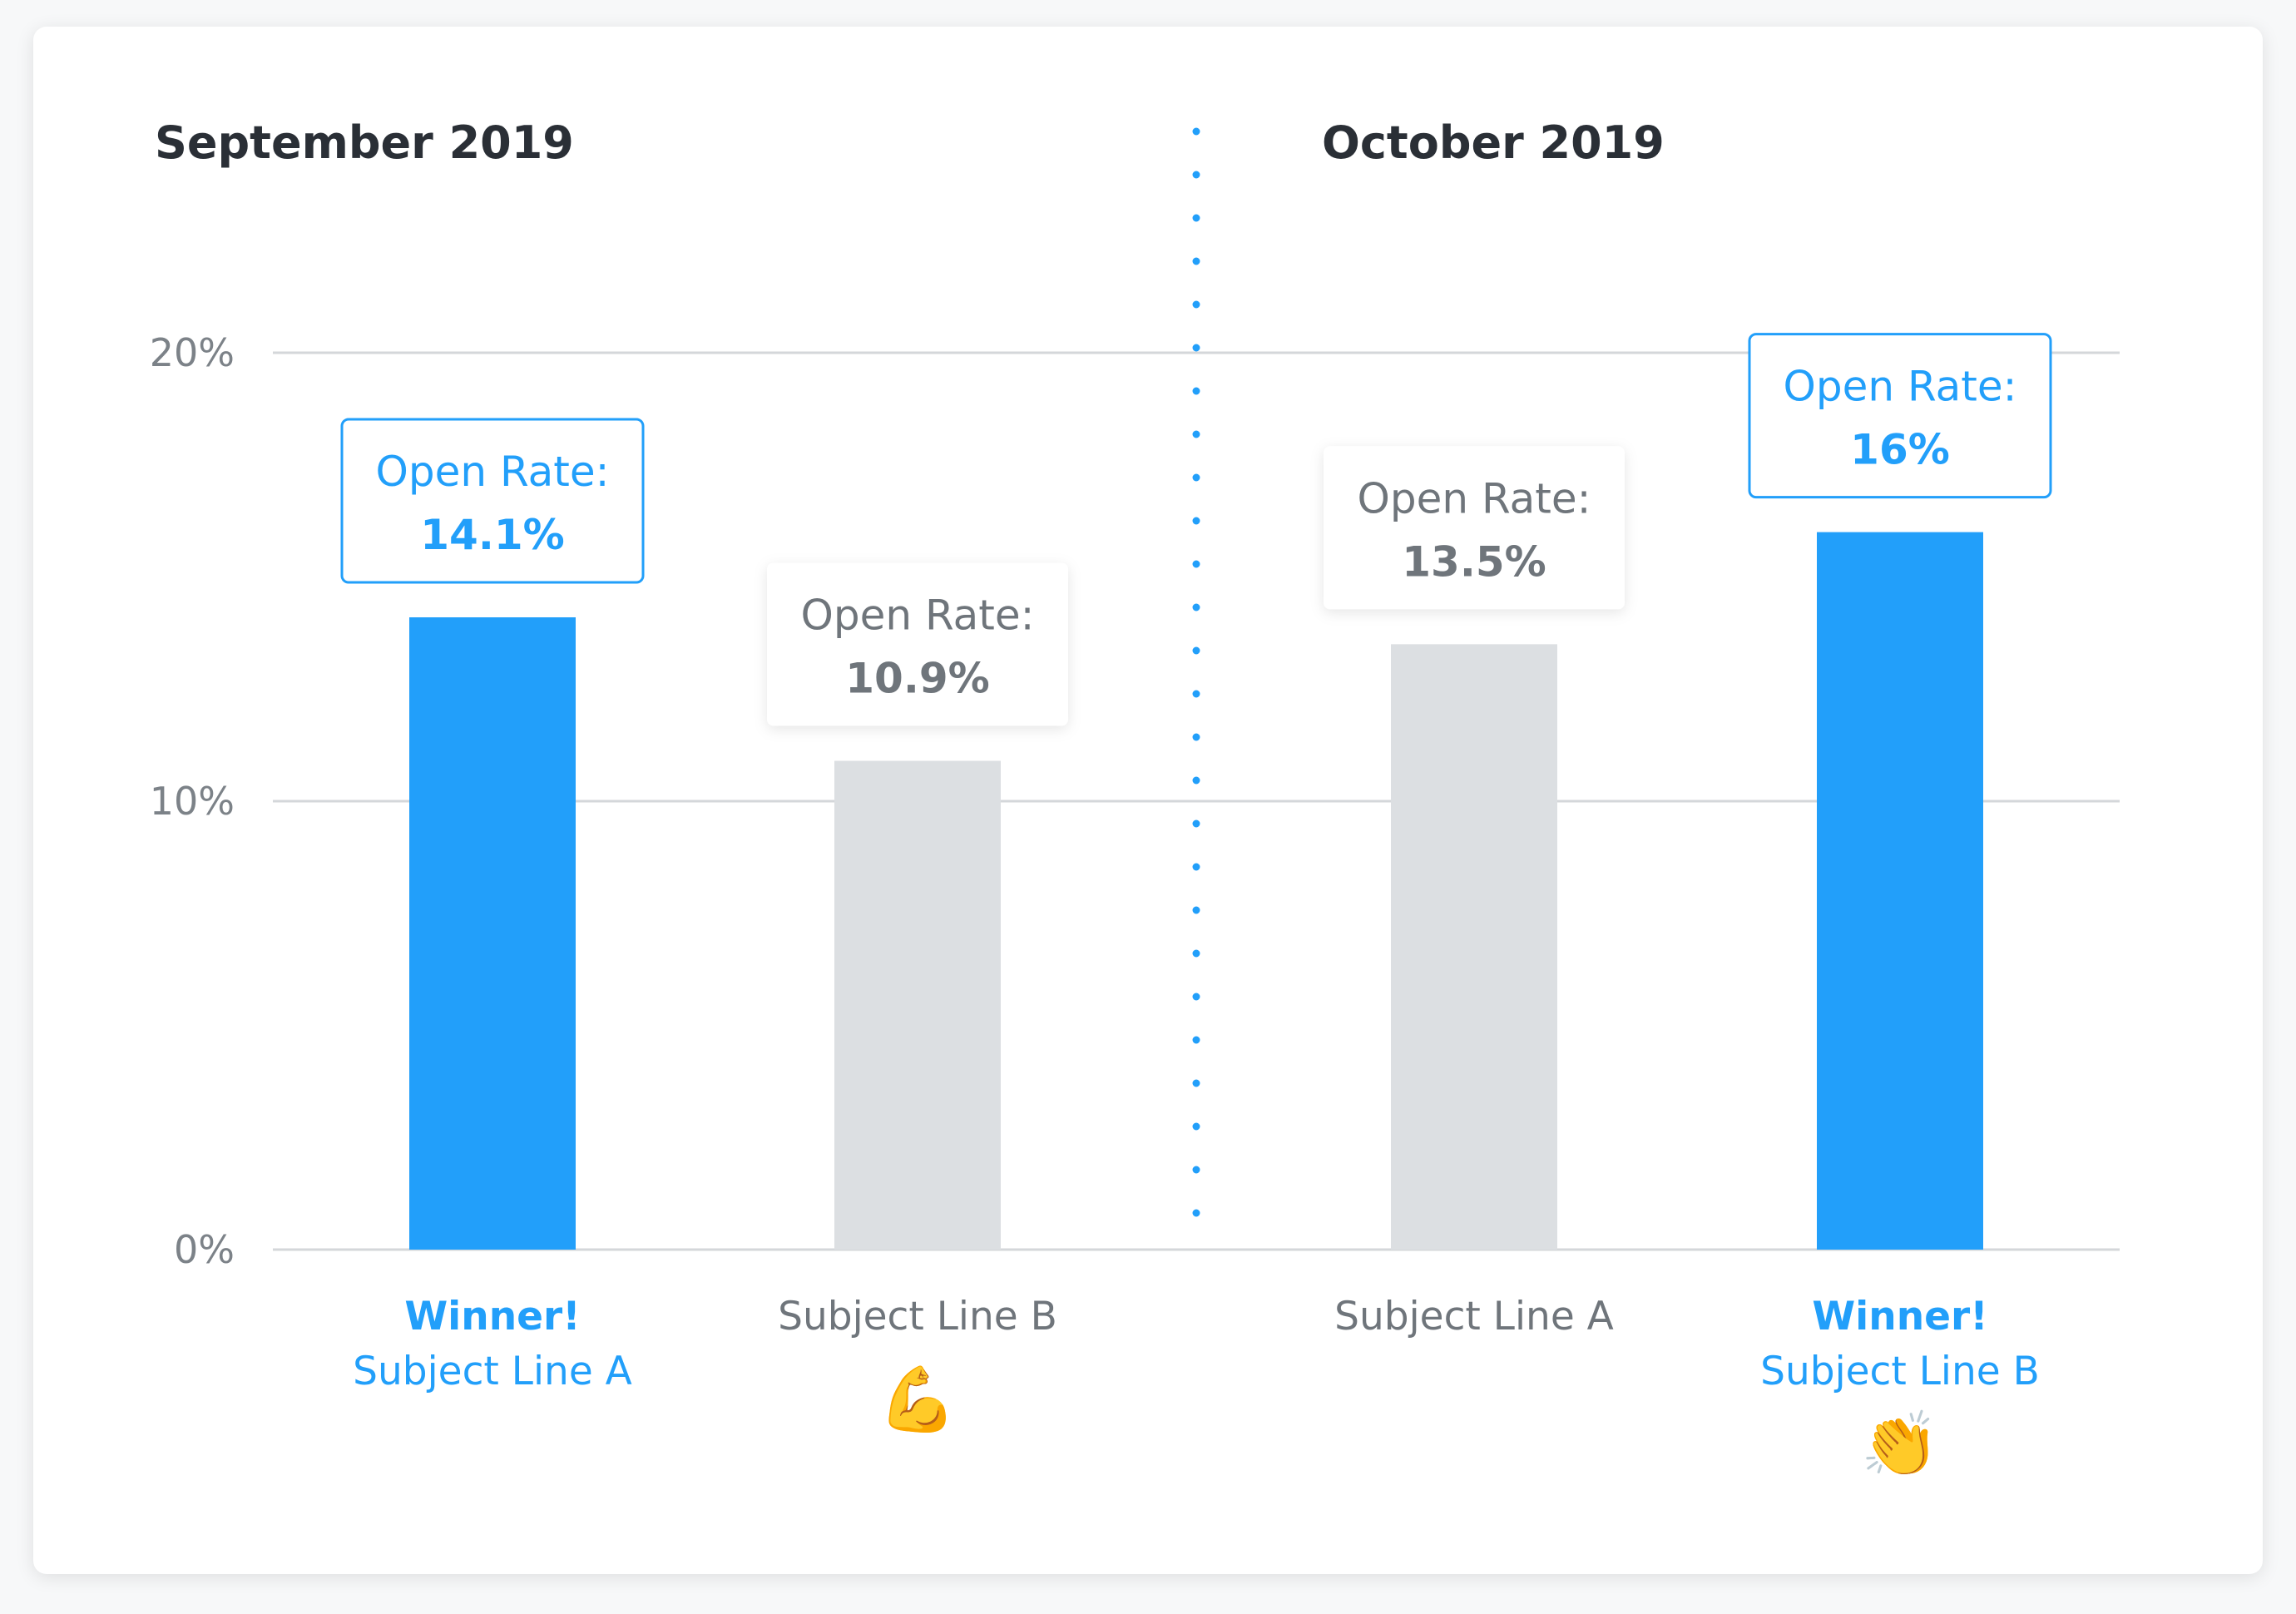  I want to click on group-title: October 2019, so click(1493, 142).